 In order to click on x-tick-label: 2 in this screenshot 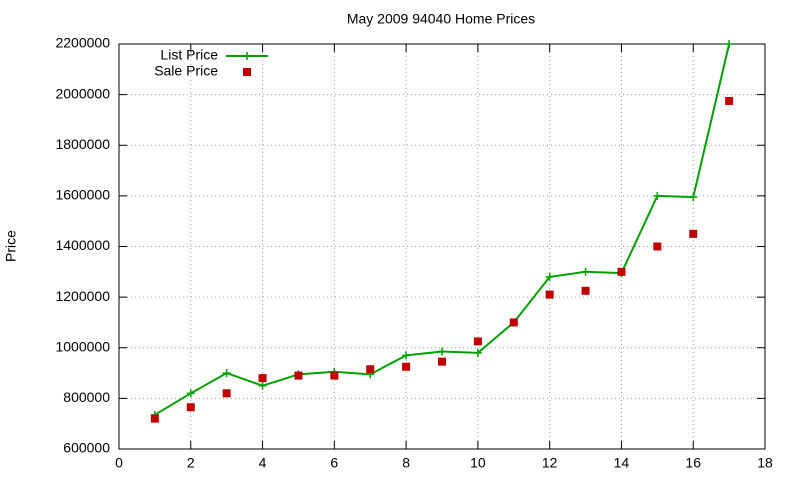, I will do `click(191, 463)`.